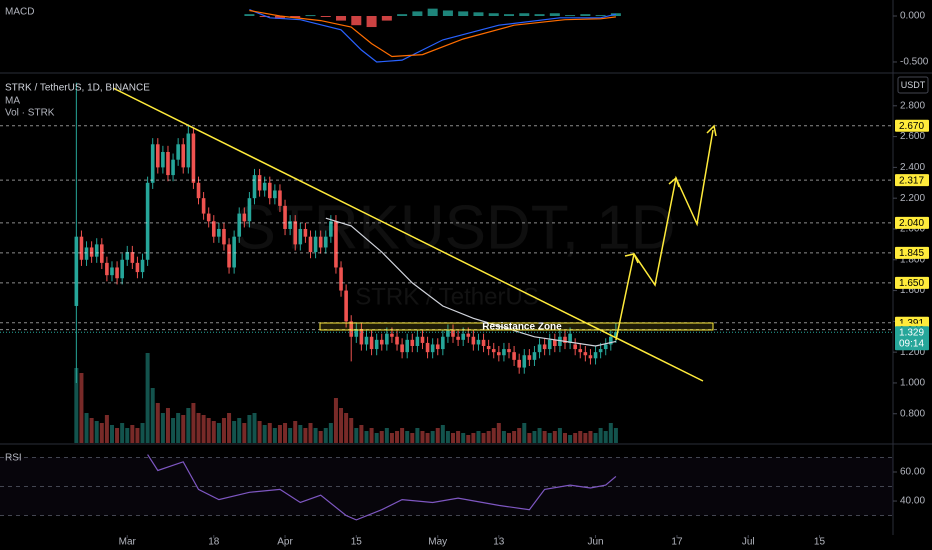 The image size is (932, 550). What do you see at coordinates (820, 542) in the screenshot?
I see `x-tick-label: 15` at bounding box center [820, 542].